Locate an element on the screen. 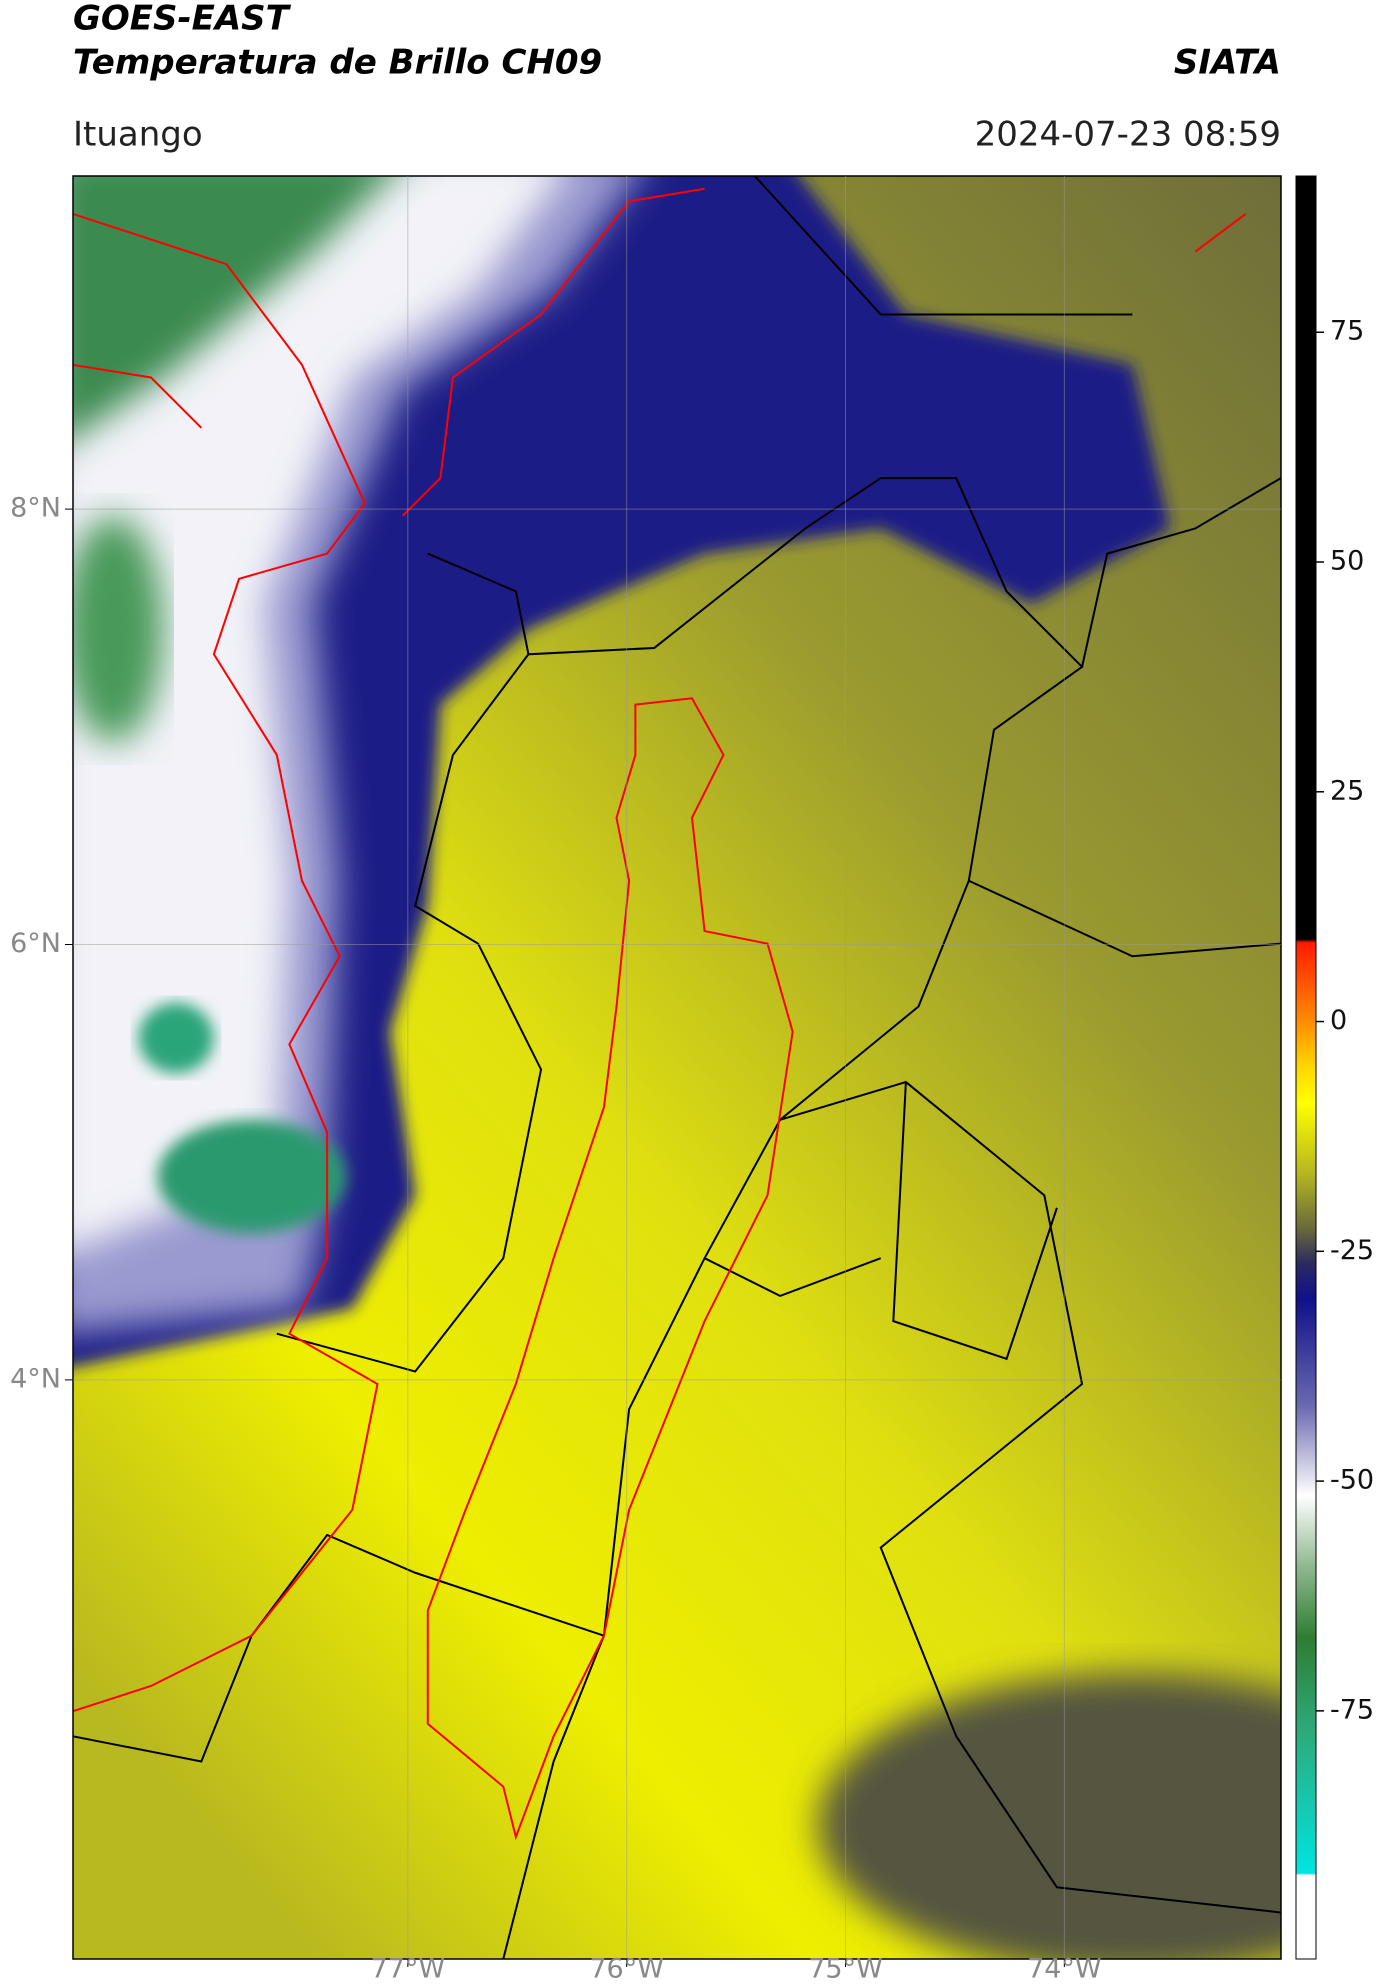  colorbar is located at coordinates (1306, 1067).